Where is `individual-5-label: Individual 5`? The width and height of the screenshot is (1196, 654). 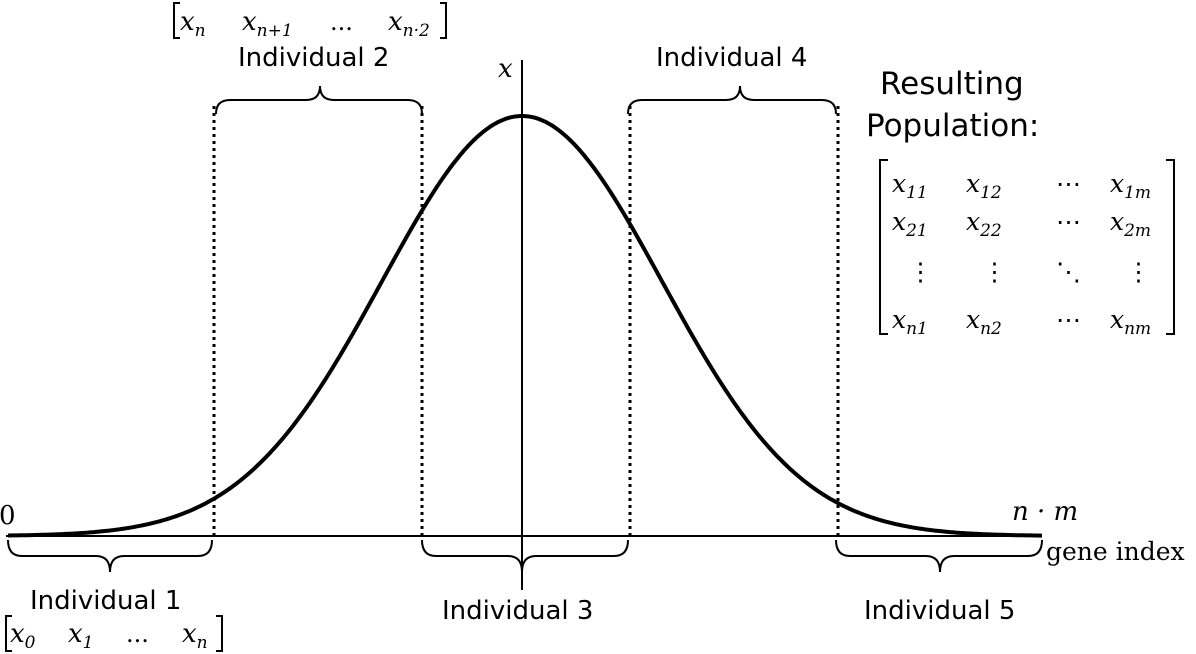 individual-5-label: Individual 5 is located at coordinates (939, 611).